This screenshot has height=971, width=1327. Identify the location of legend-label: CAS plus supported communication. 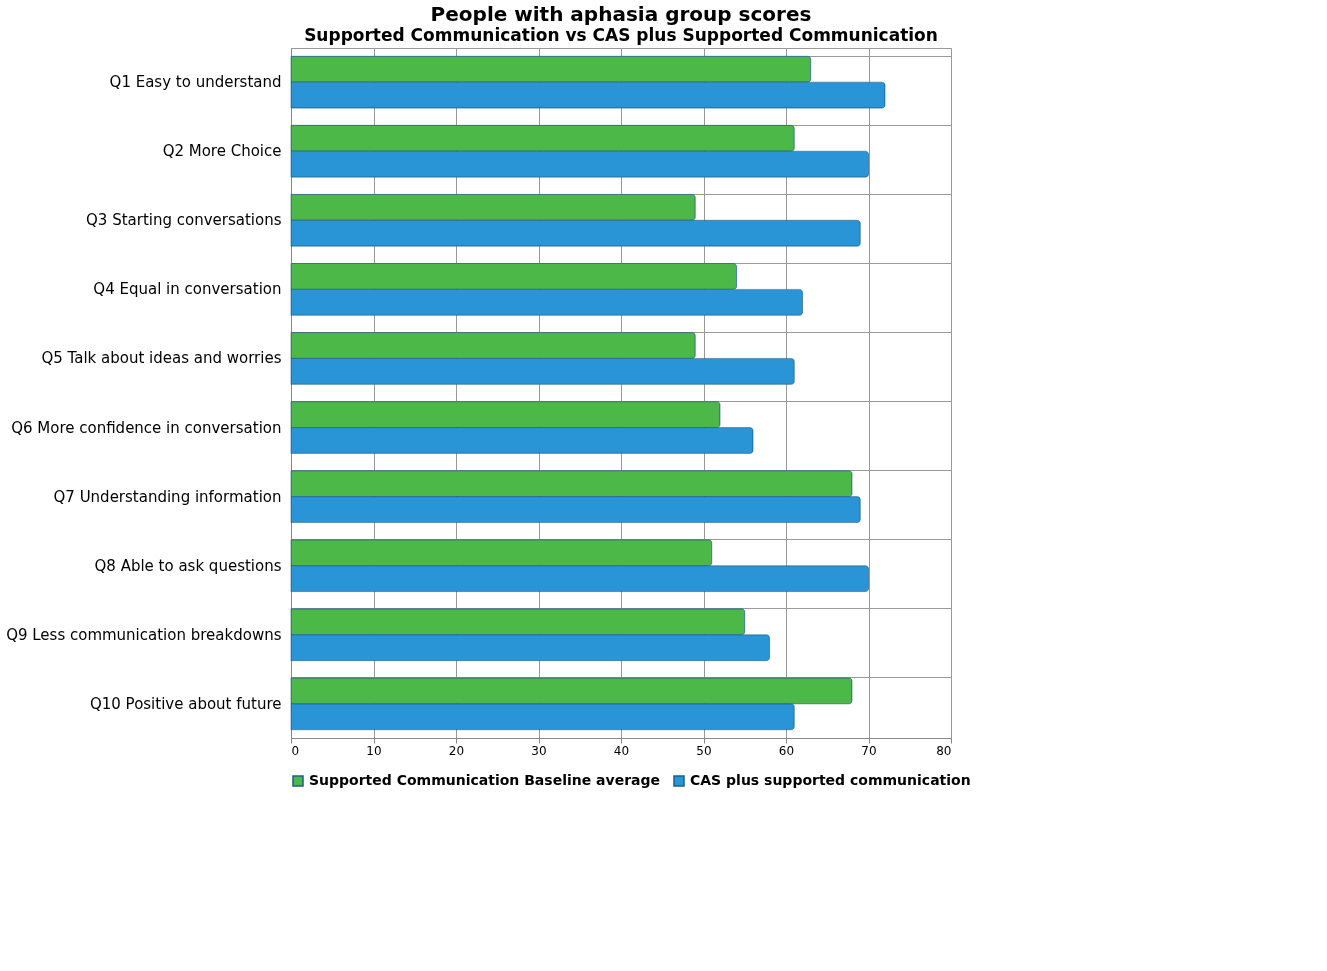
(830, 780).